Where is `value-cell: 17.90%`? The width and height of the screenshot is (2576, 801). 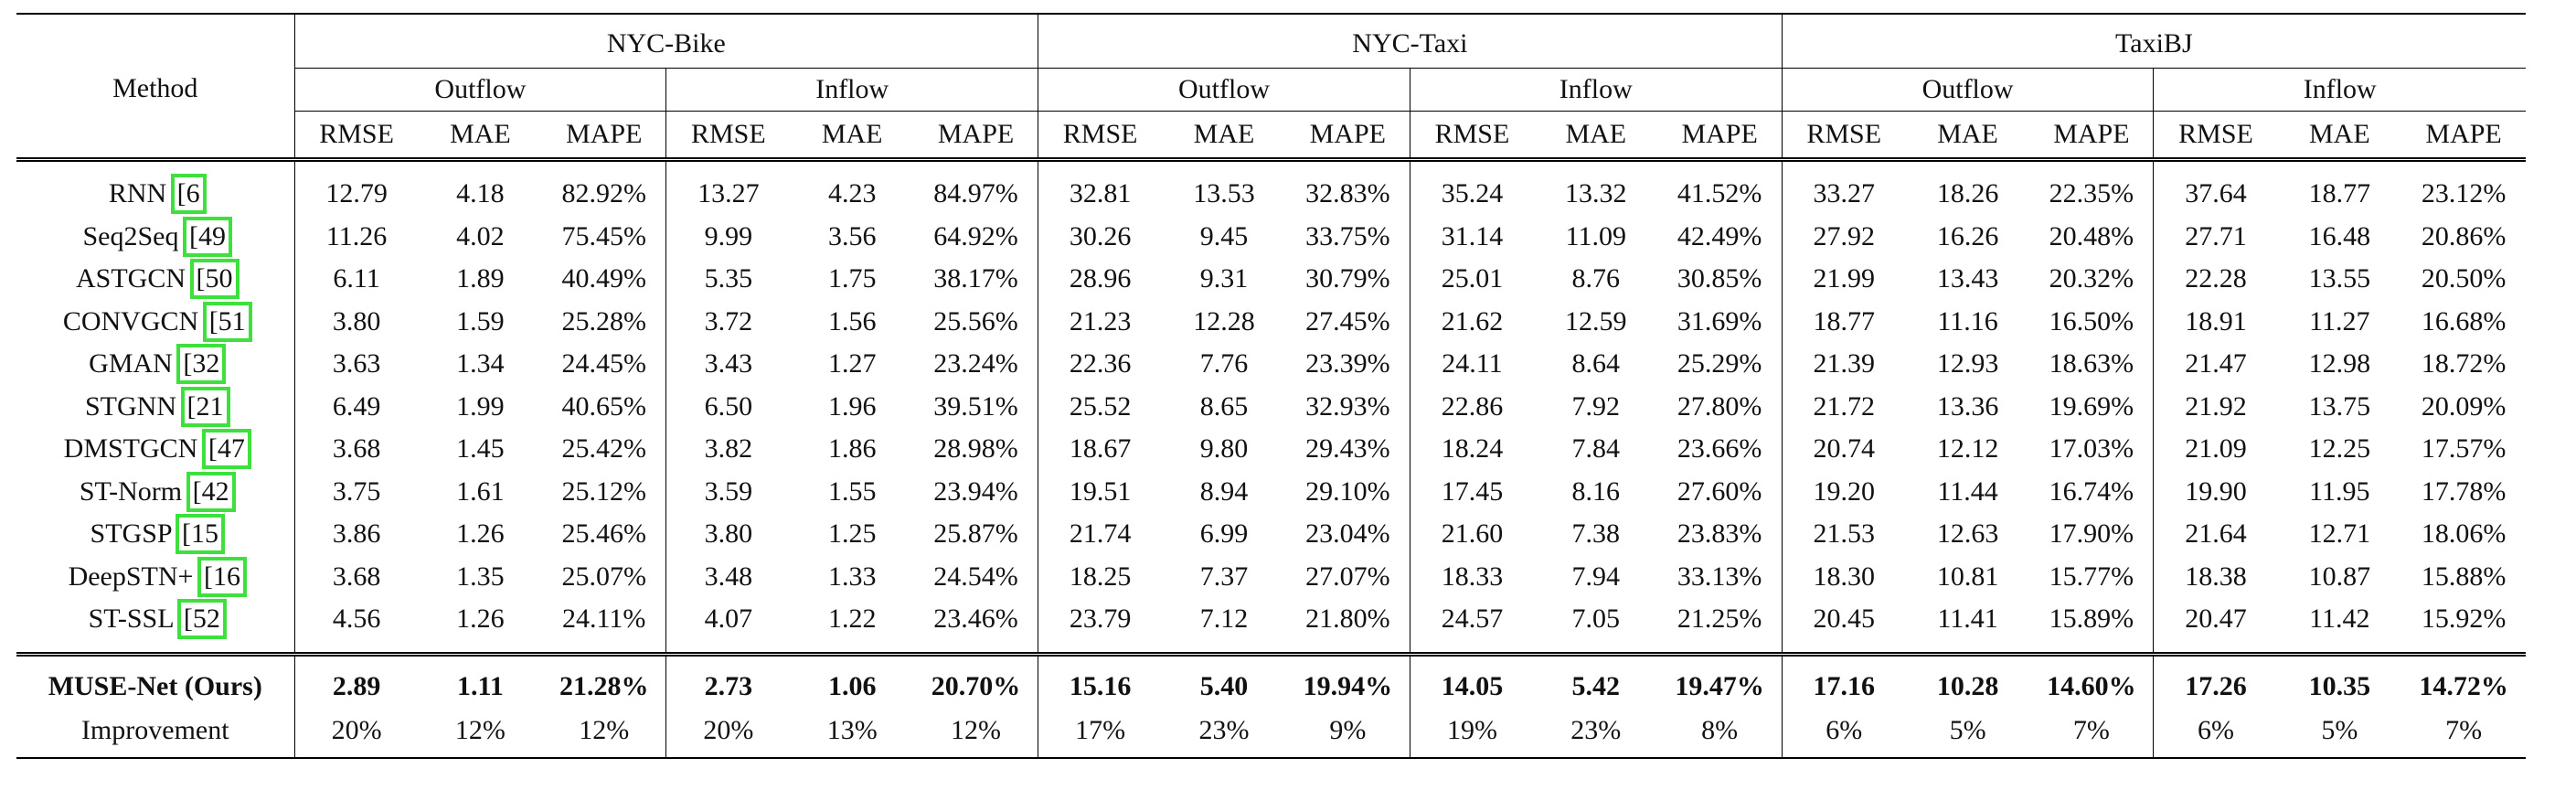
value-cell: 17.90% is located at coordinates (2091, 534).